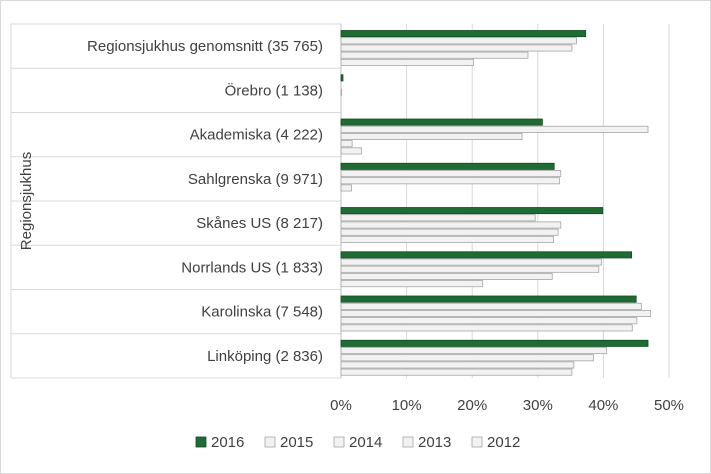 The width and height of the screenshot is (711, 474). I want to click on legend: 2016 2015 2014 2013 2012, so click(357, 442).